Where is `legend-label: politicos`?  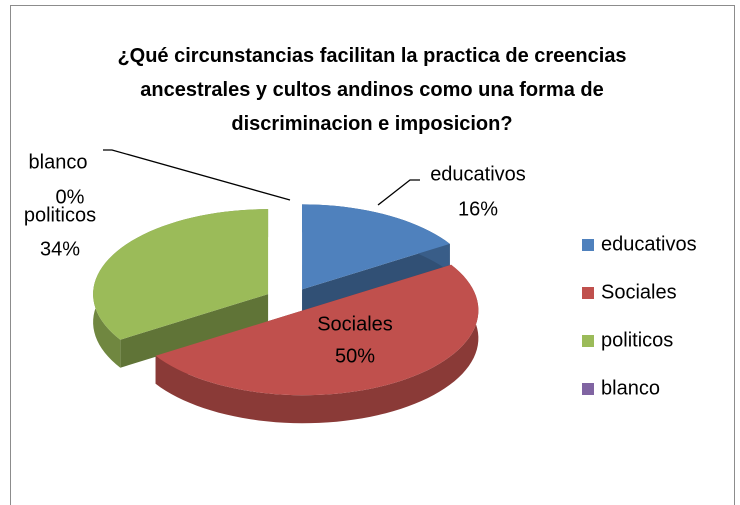
legend-label: politicos is located at coordinates (637, 340).